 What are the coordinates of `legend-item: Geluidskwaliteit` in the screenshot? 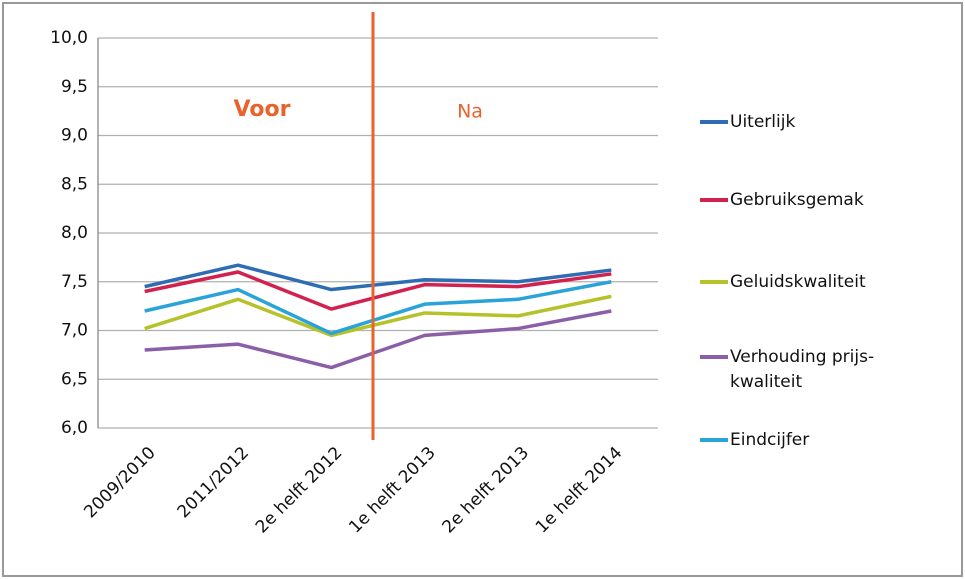 It's located at (810, 282).